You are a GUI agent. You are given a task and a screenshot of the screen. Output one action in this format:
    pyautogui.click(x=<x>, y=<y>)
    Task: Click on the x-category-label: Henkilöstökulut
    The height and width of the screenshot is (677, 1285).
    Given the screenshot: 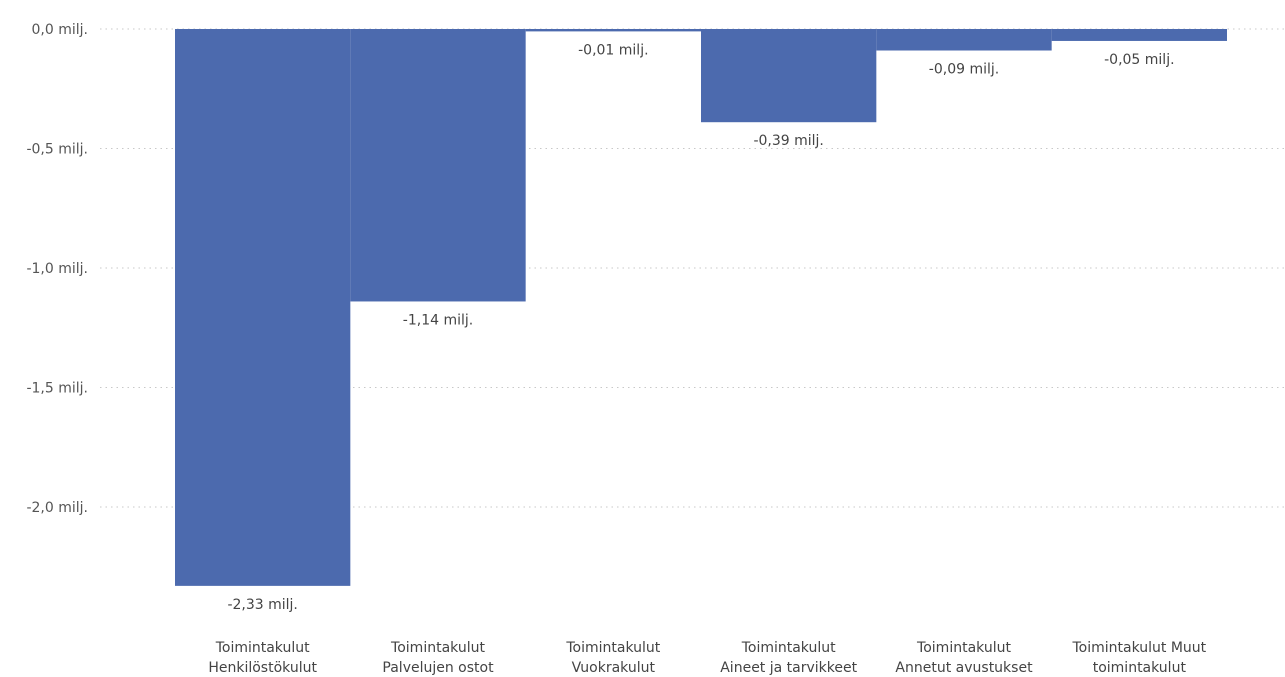 What is the action you would take?
    pyautogui.click(x=262, y=668)
    